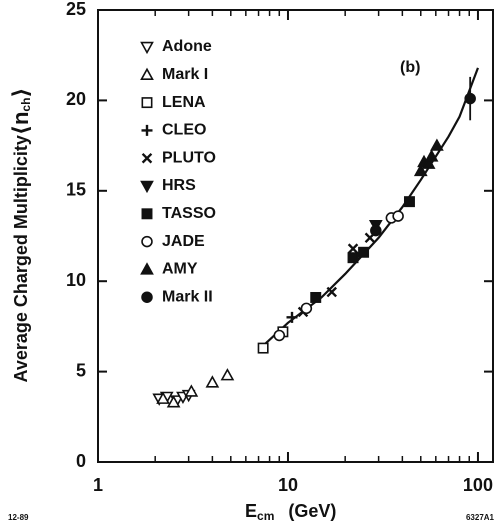 Image resolution: width=499 pixels, height=529 pixels. What do you see at coordinates (183, 241) in the screenshot?
I see `legend-label: JADE` at bounding box center [183, 241].